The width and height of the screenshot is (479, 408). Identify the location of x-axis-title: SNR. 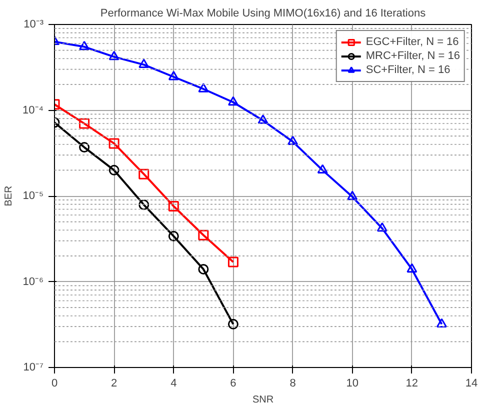
(263, 400).